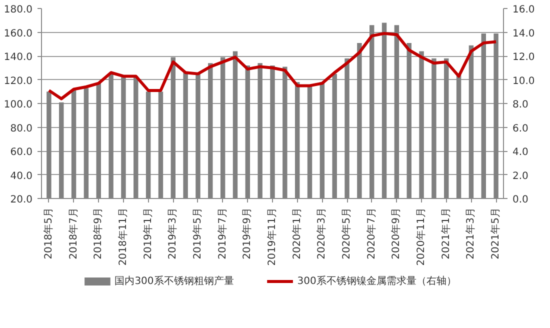 This screenshot has height=328, width=550. Describe the element at coordinates (48, 234) in the screenshot. I see `x-tick-label: 2018年5月` at that location.